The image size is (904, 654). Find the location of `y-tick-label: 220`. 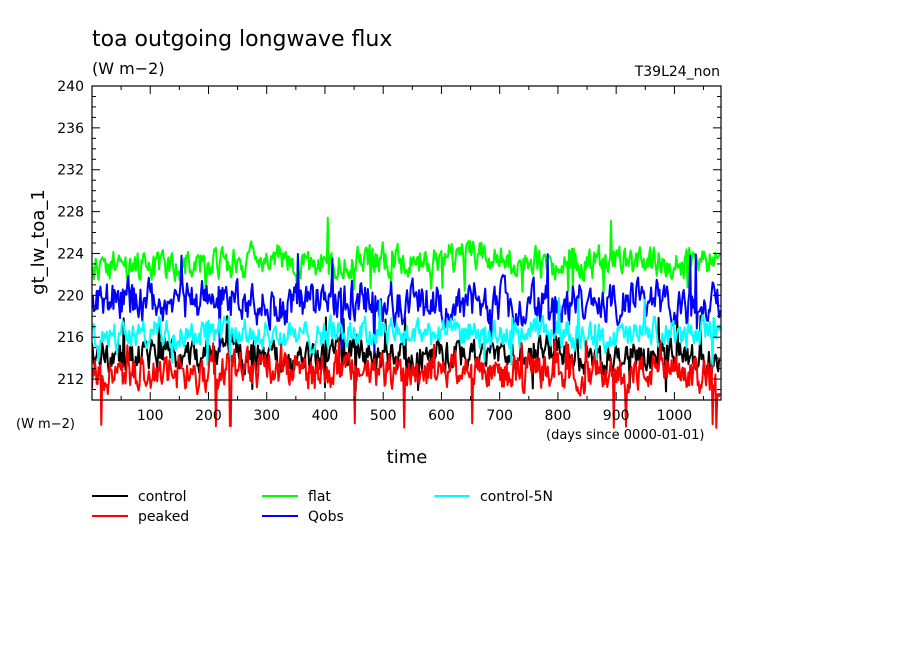

y-tick-label: 220 is located at coordinates (70, 296).